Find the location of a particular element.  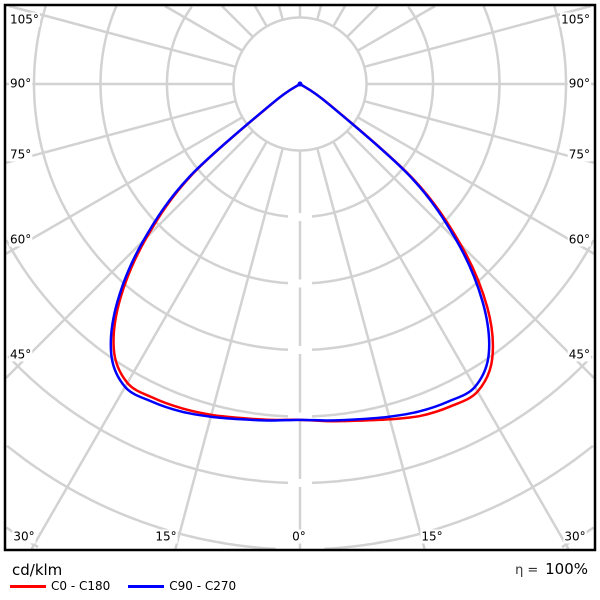

angle-label-right: 60° is located at coordinates (579, 240).